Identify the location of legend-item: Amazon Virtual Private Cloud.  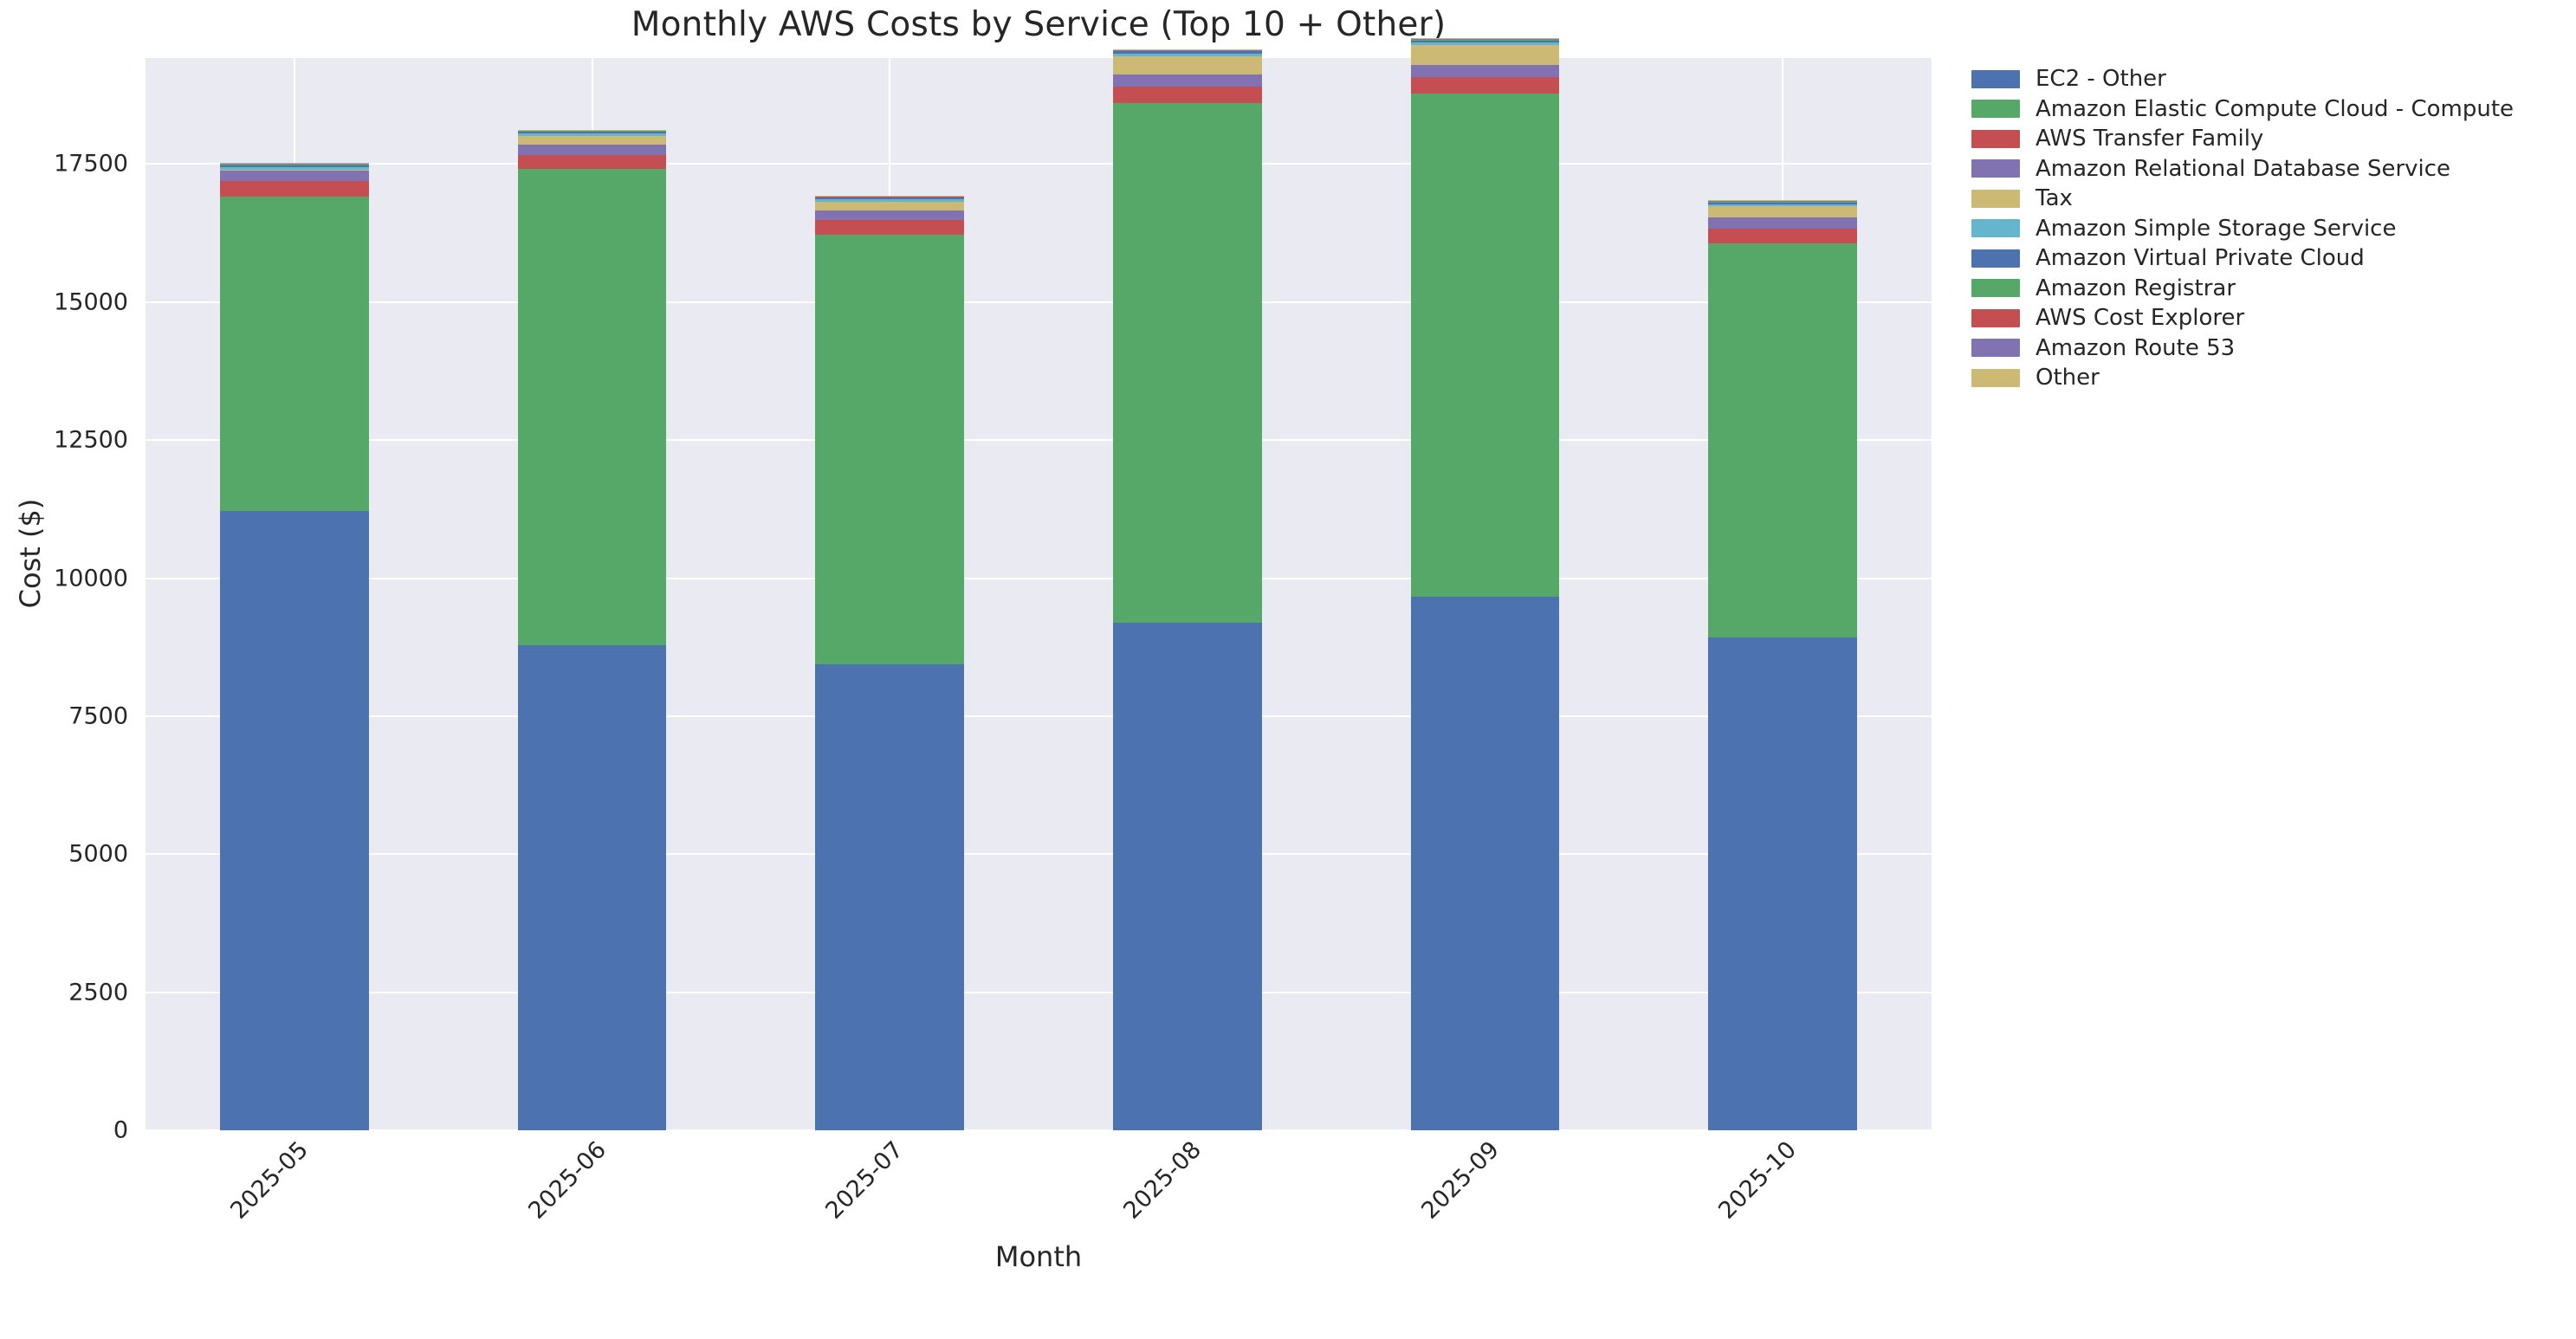
(2270, 258).